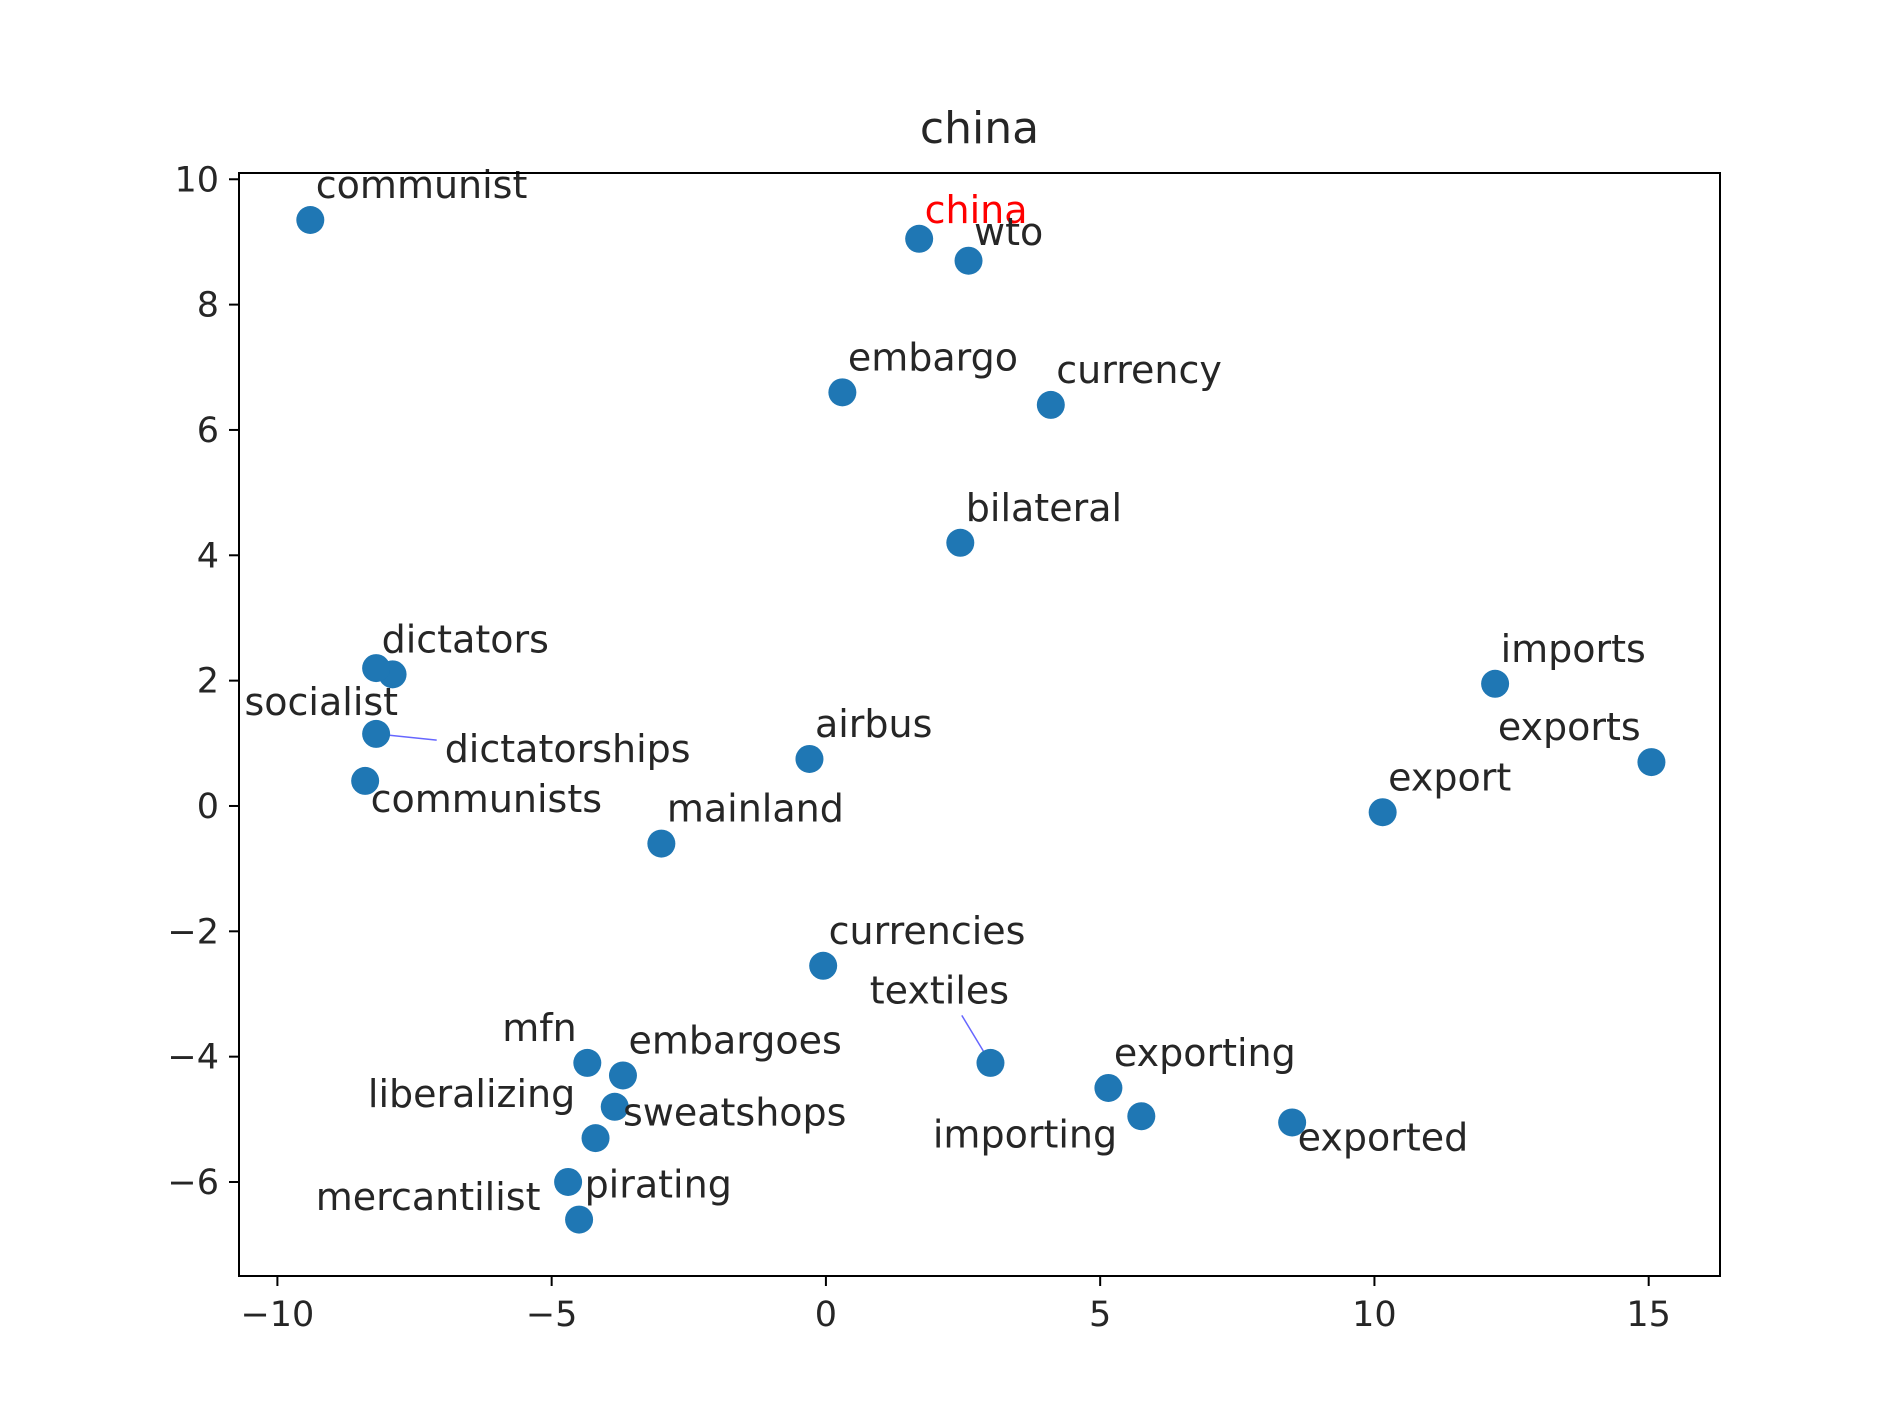  What do you see at coordinates (979, 128) in the screenshot?
I see `chart-title: china` at bounding box center [979, 128].